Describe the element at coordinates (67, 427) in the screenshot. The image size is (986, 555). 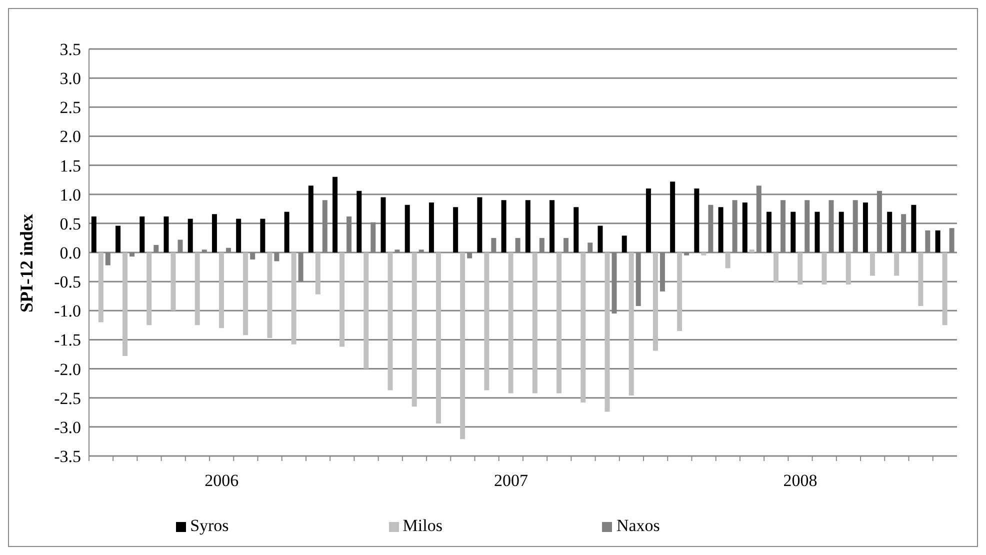
I see `y-tick-label: -3.0` at that location.